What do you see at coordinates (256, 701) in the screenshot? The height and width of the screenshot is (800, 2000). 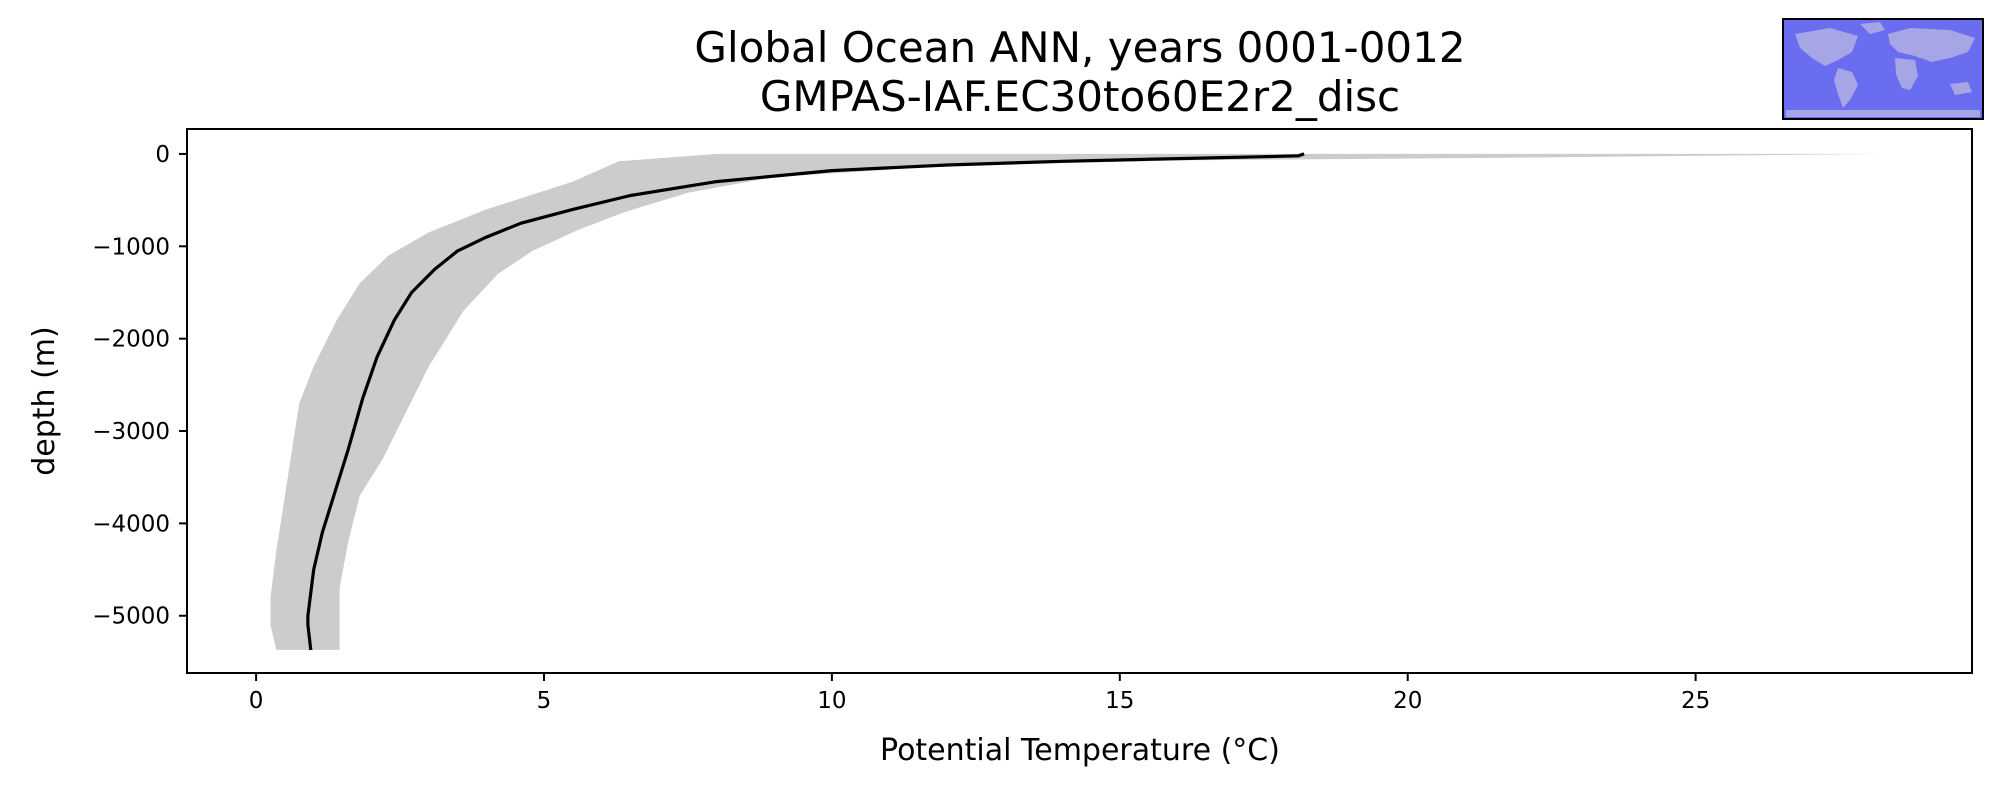 I see `x-tick-label: 0` at bounding box center [256, 701].